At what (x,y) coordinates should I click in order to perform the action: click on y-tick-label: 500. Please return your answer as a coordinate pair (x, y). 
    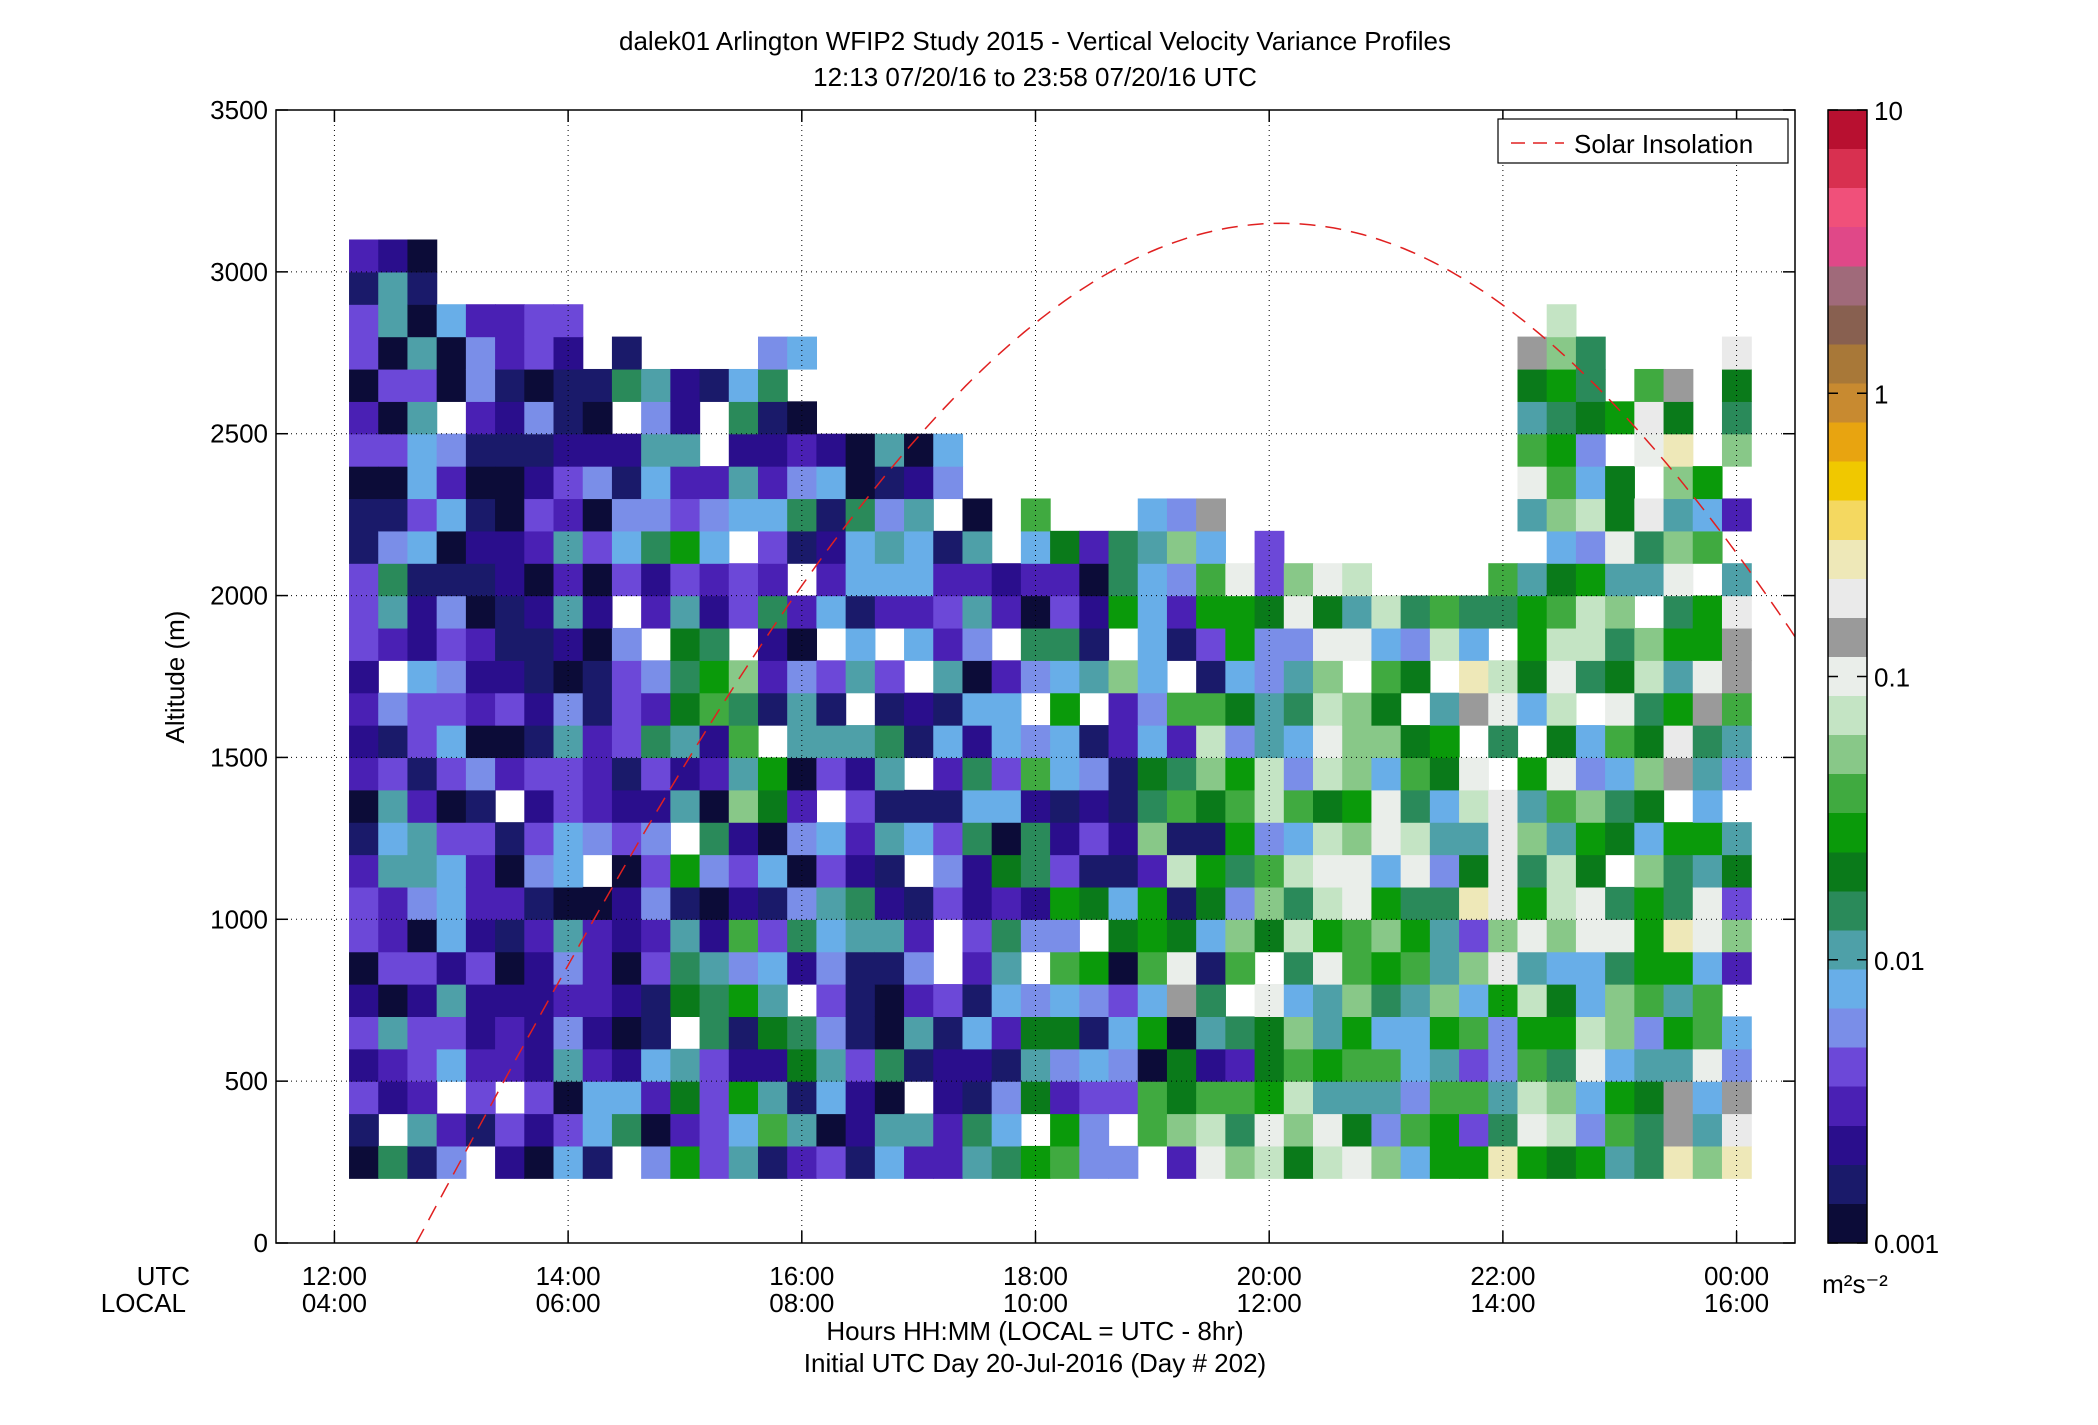
    Looking at the image, I should click on (246, 1081).